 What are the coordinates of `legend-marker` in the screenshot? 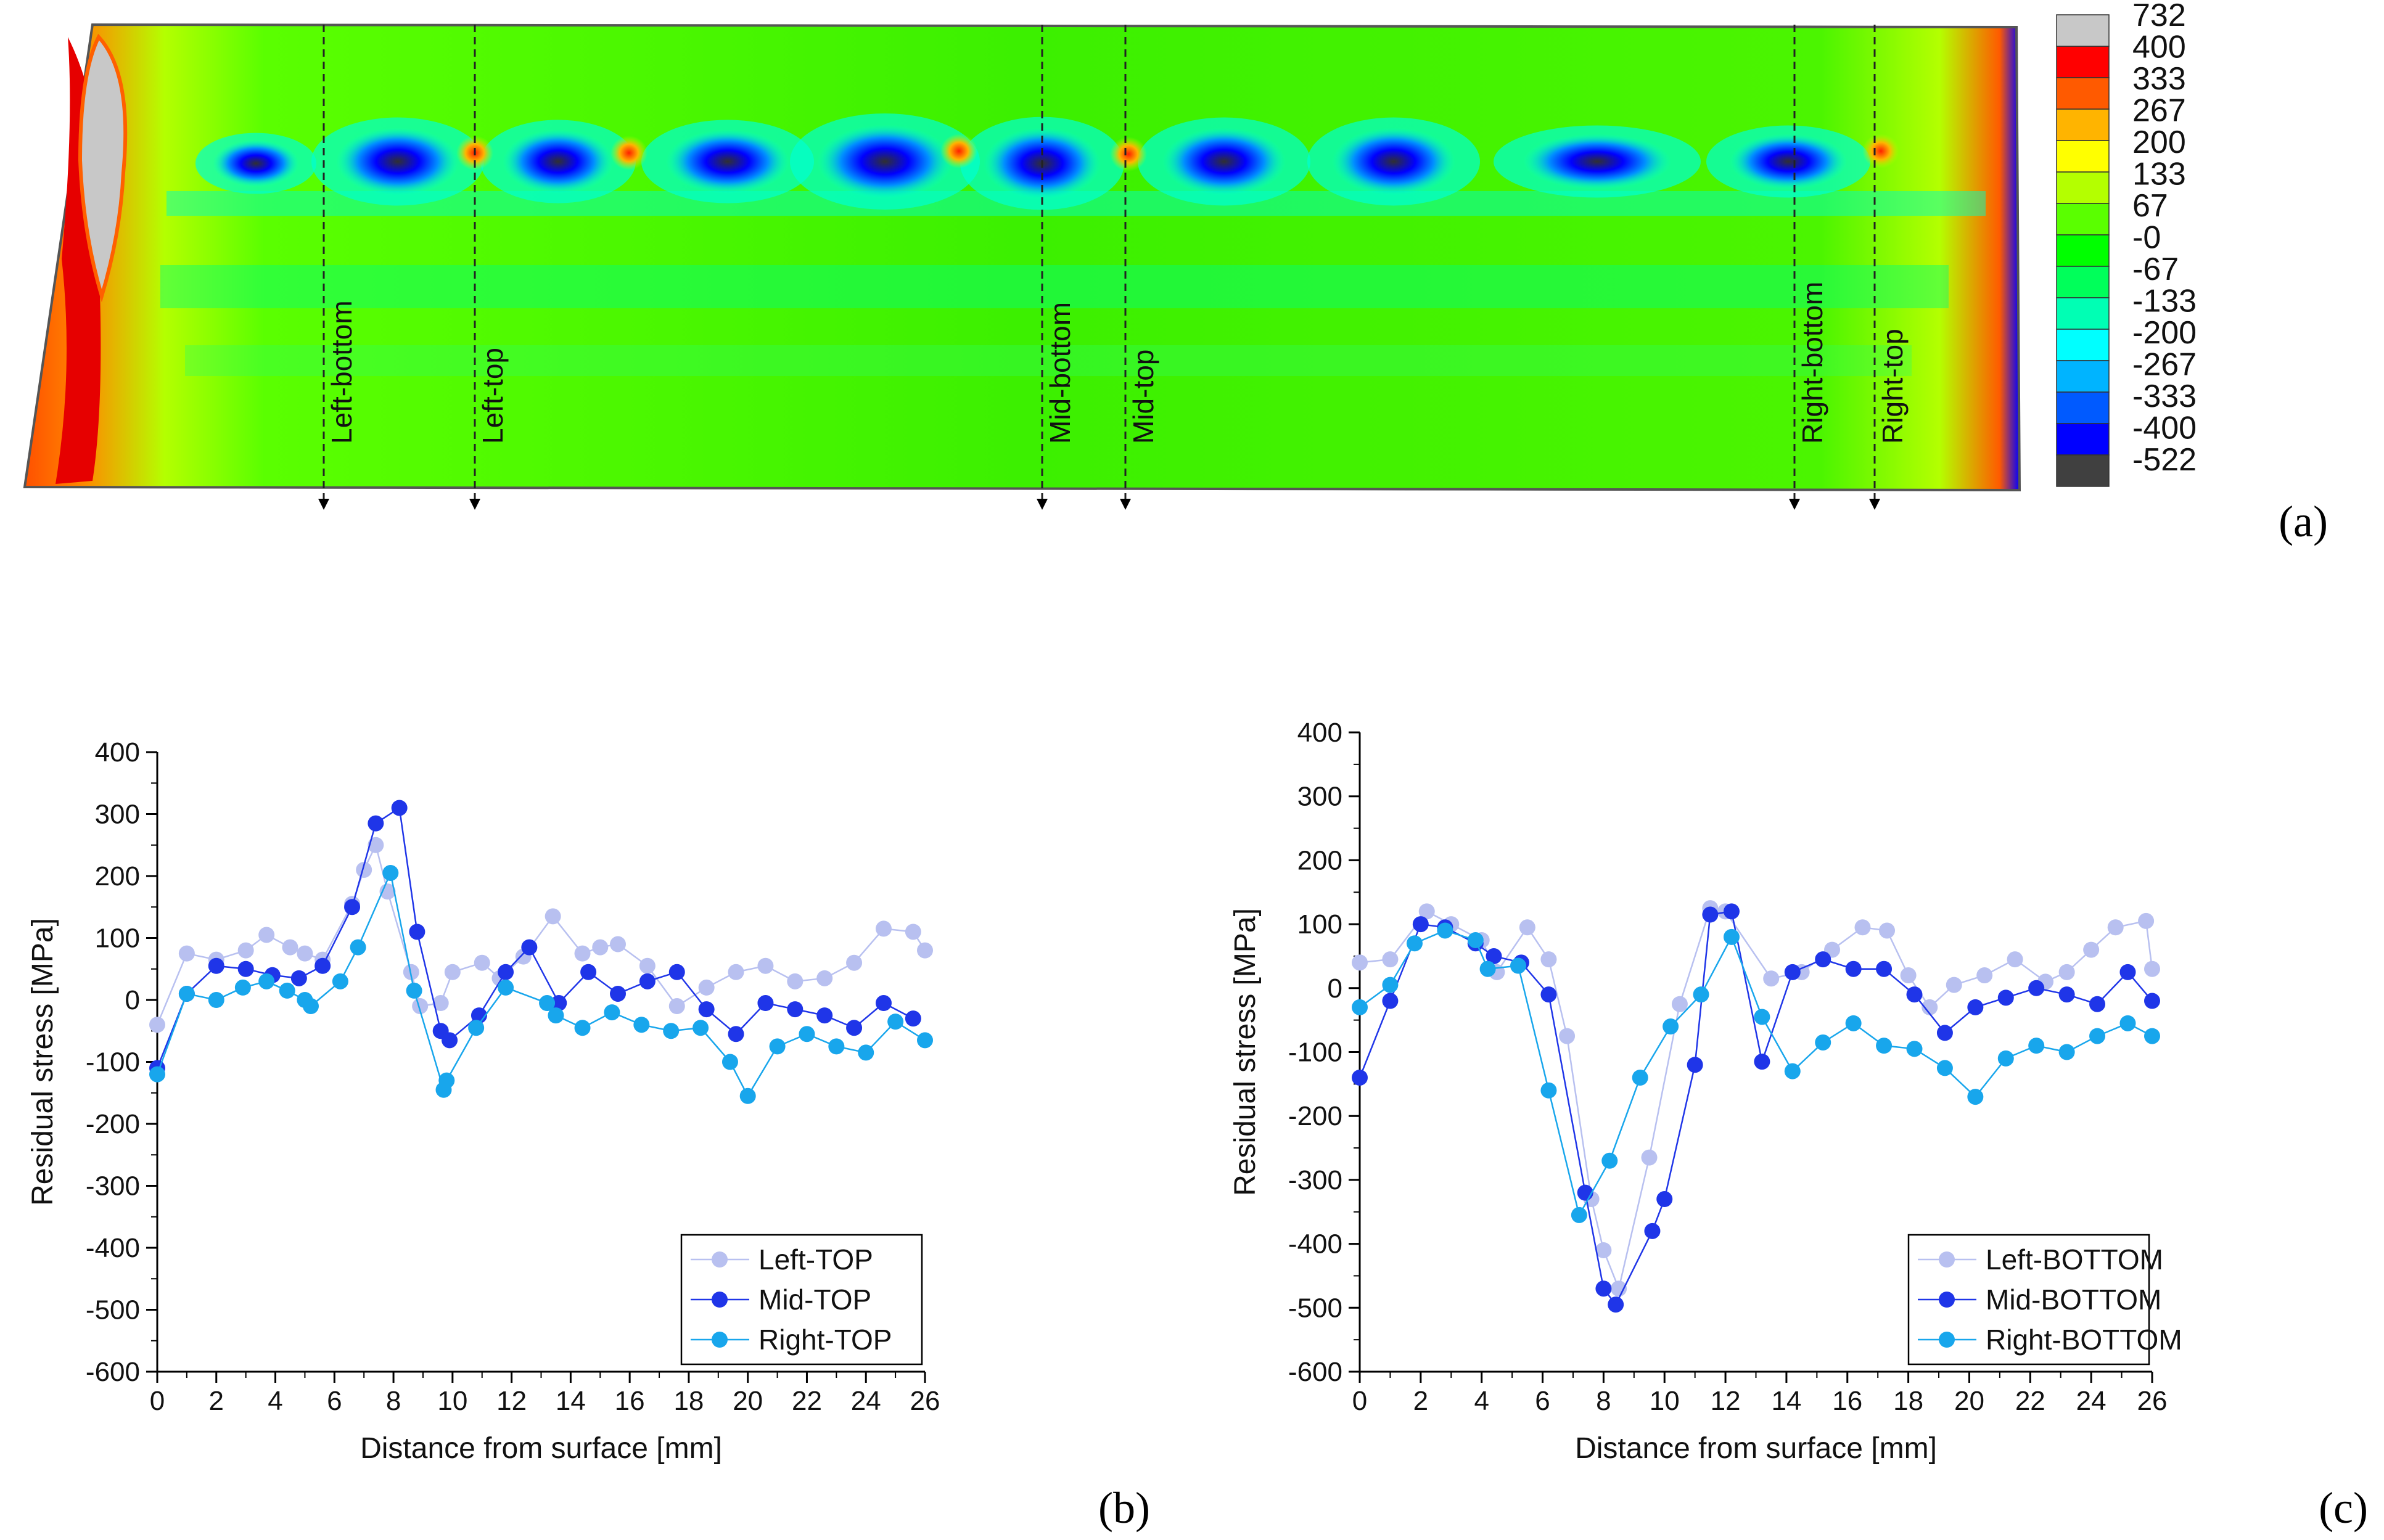 It's located at (720, 1259).